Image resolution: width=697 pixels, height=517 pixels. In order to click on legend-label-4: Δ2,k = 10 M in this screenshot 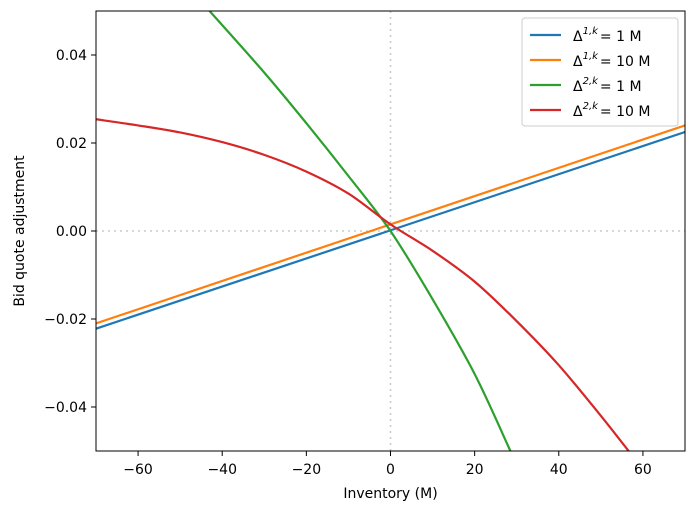, I will do `click(611, 110)`.